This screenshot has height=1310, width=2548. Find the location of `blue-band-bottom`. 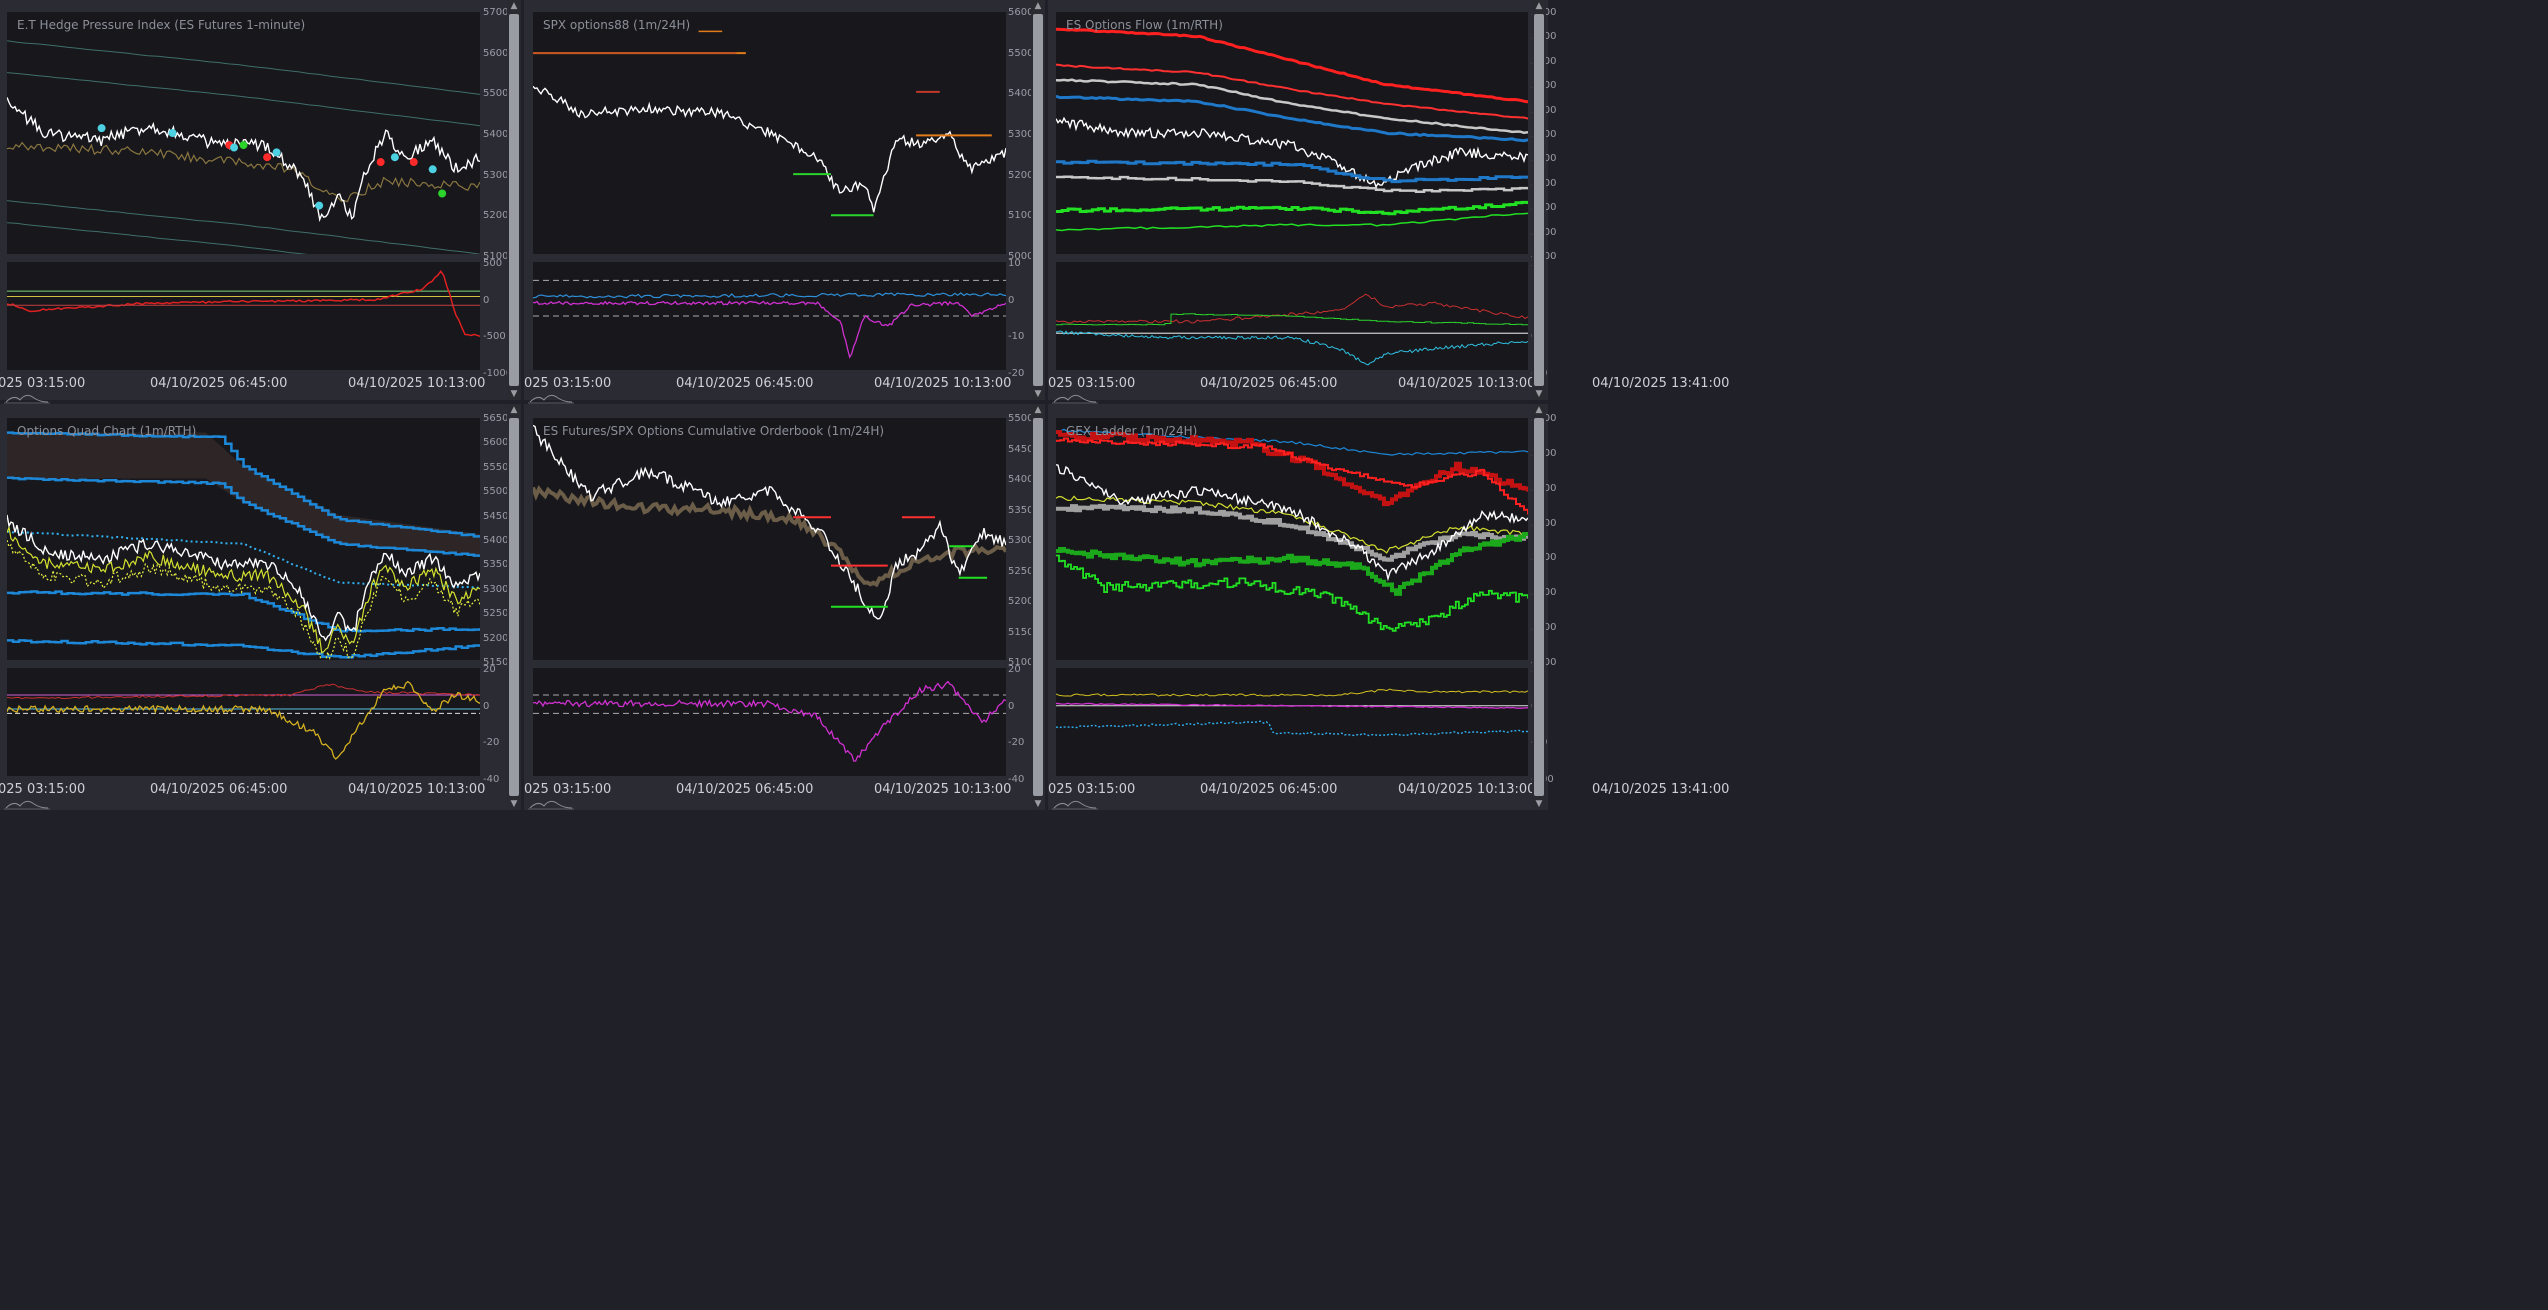

blue-band-bottom is located at coordinates (1292, 171).